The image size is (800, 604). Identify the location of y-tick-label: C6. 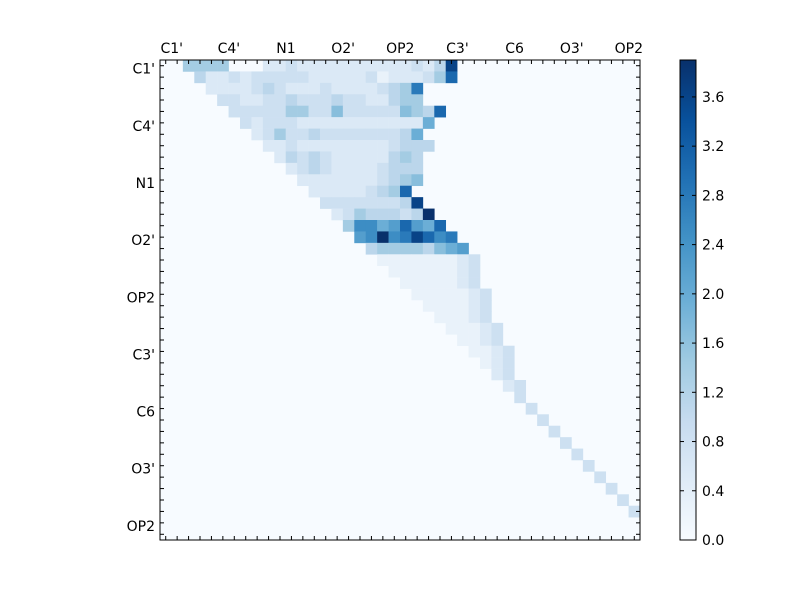
(145, 413).